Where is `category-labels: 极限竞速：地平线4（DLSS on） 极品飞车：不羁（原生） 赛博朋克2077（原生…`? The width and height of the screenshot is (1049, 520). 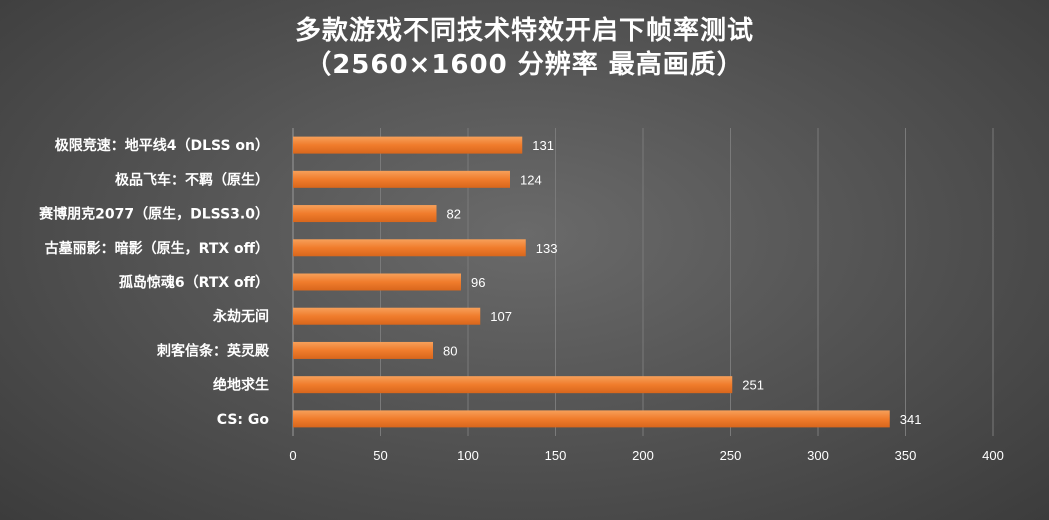 category-labels: 极限竞速：地平线4（DLSS on） 极品飞车：不羁（原生） 赛博朋克2077（原生… is located at coordinates (154, 282).